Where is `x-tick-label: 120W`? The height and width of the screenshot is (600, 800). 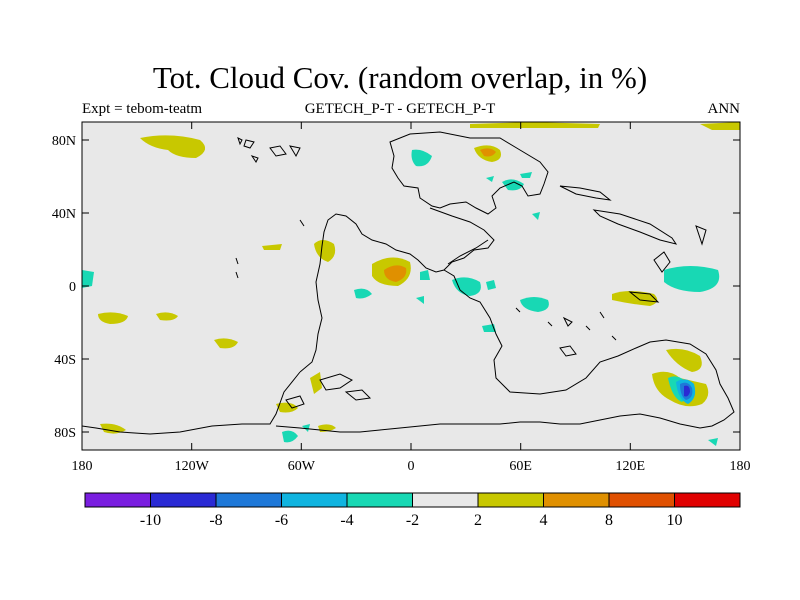
x-tick-label: 120W is located at coordinates (192, 466).